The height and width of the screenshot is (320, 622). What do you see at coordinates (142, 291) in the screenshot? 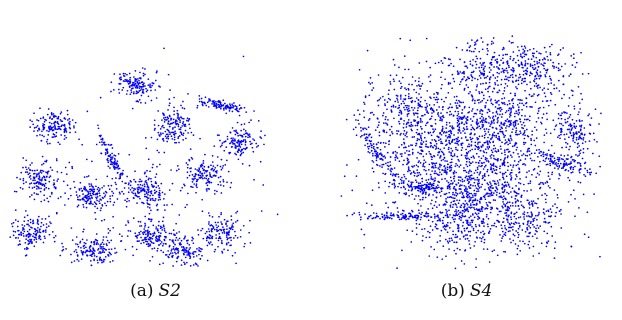
I see `caption-a-tag: (a)` at bounding box center [142, 291].